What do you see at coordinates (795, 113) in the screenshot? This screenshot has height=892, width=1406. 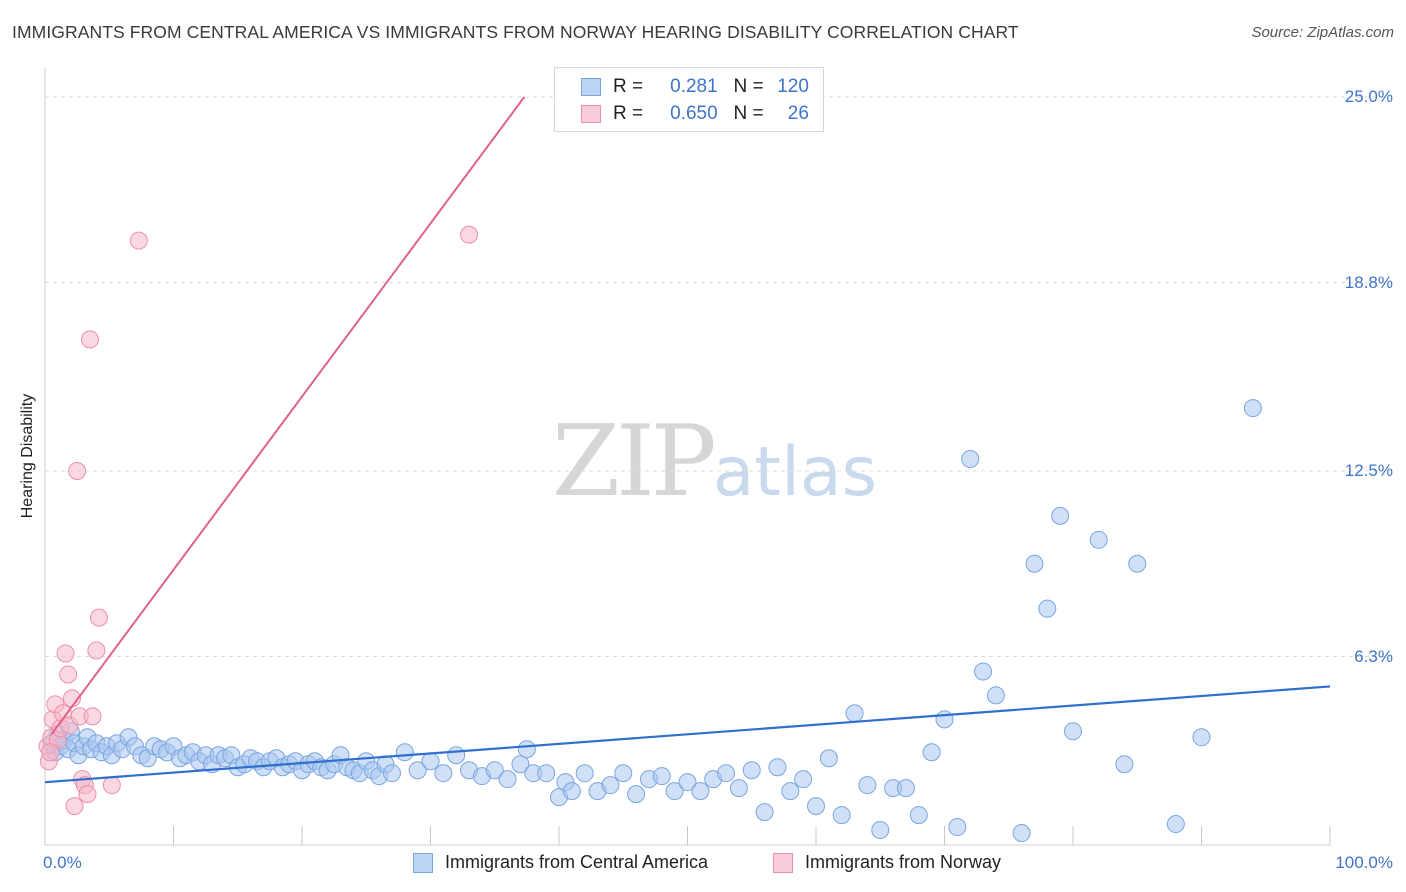 I see `n-value: 26` at bounding box center [795, 113].